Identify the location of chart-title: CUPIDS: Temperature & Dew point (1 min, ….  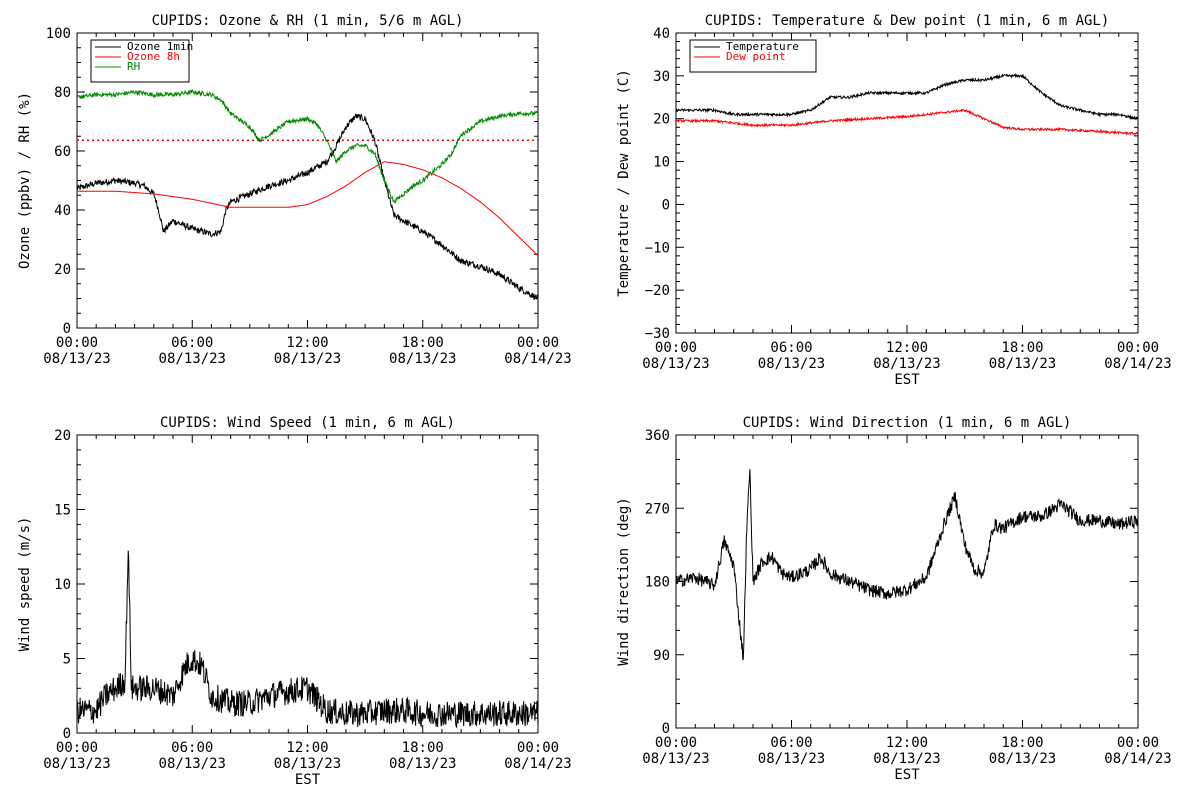
(907, 21).